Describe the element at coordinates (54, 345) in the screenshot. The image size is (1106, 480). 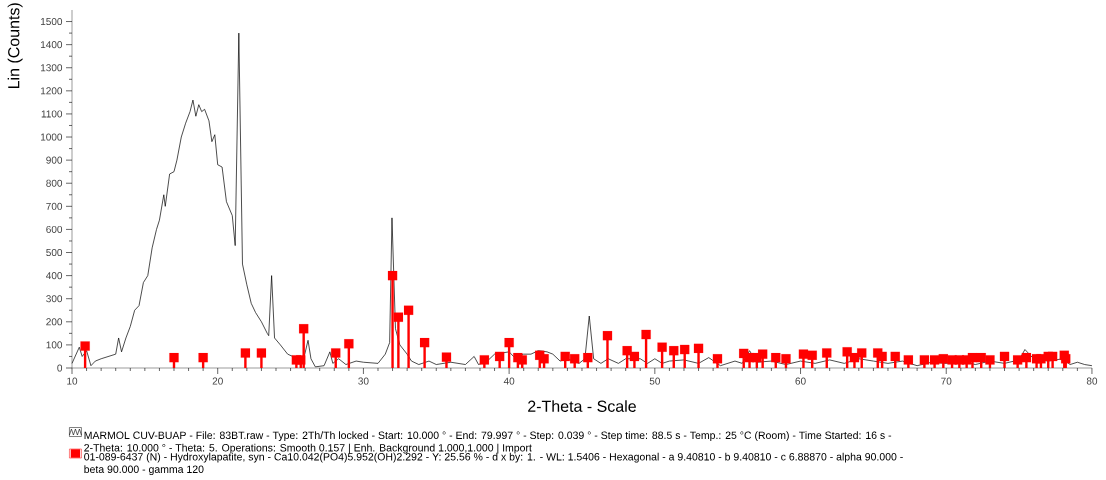
I see `y-tick-label: 100` at that location.